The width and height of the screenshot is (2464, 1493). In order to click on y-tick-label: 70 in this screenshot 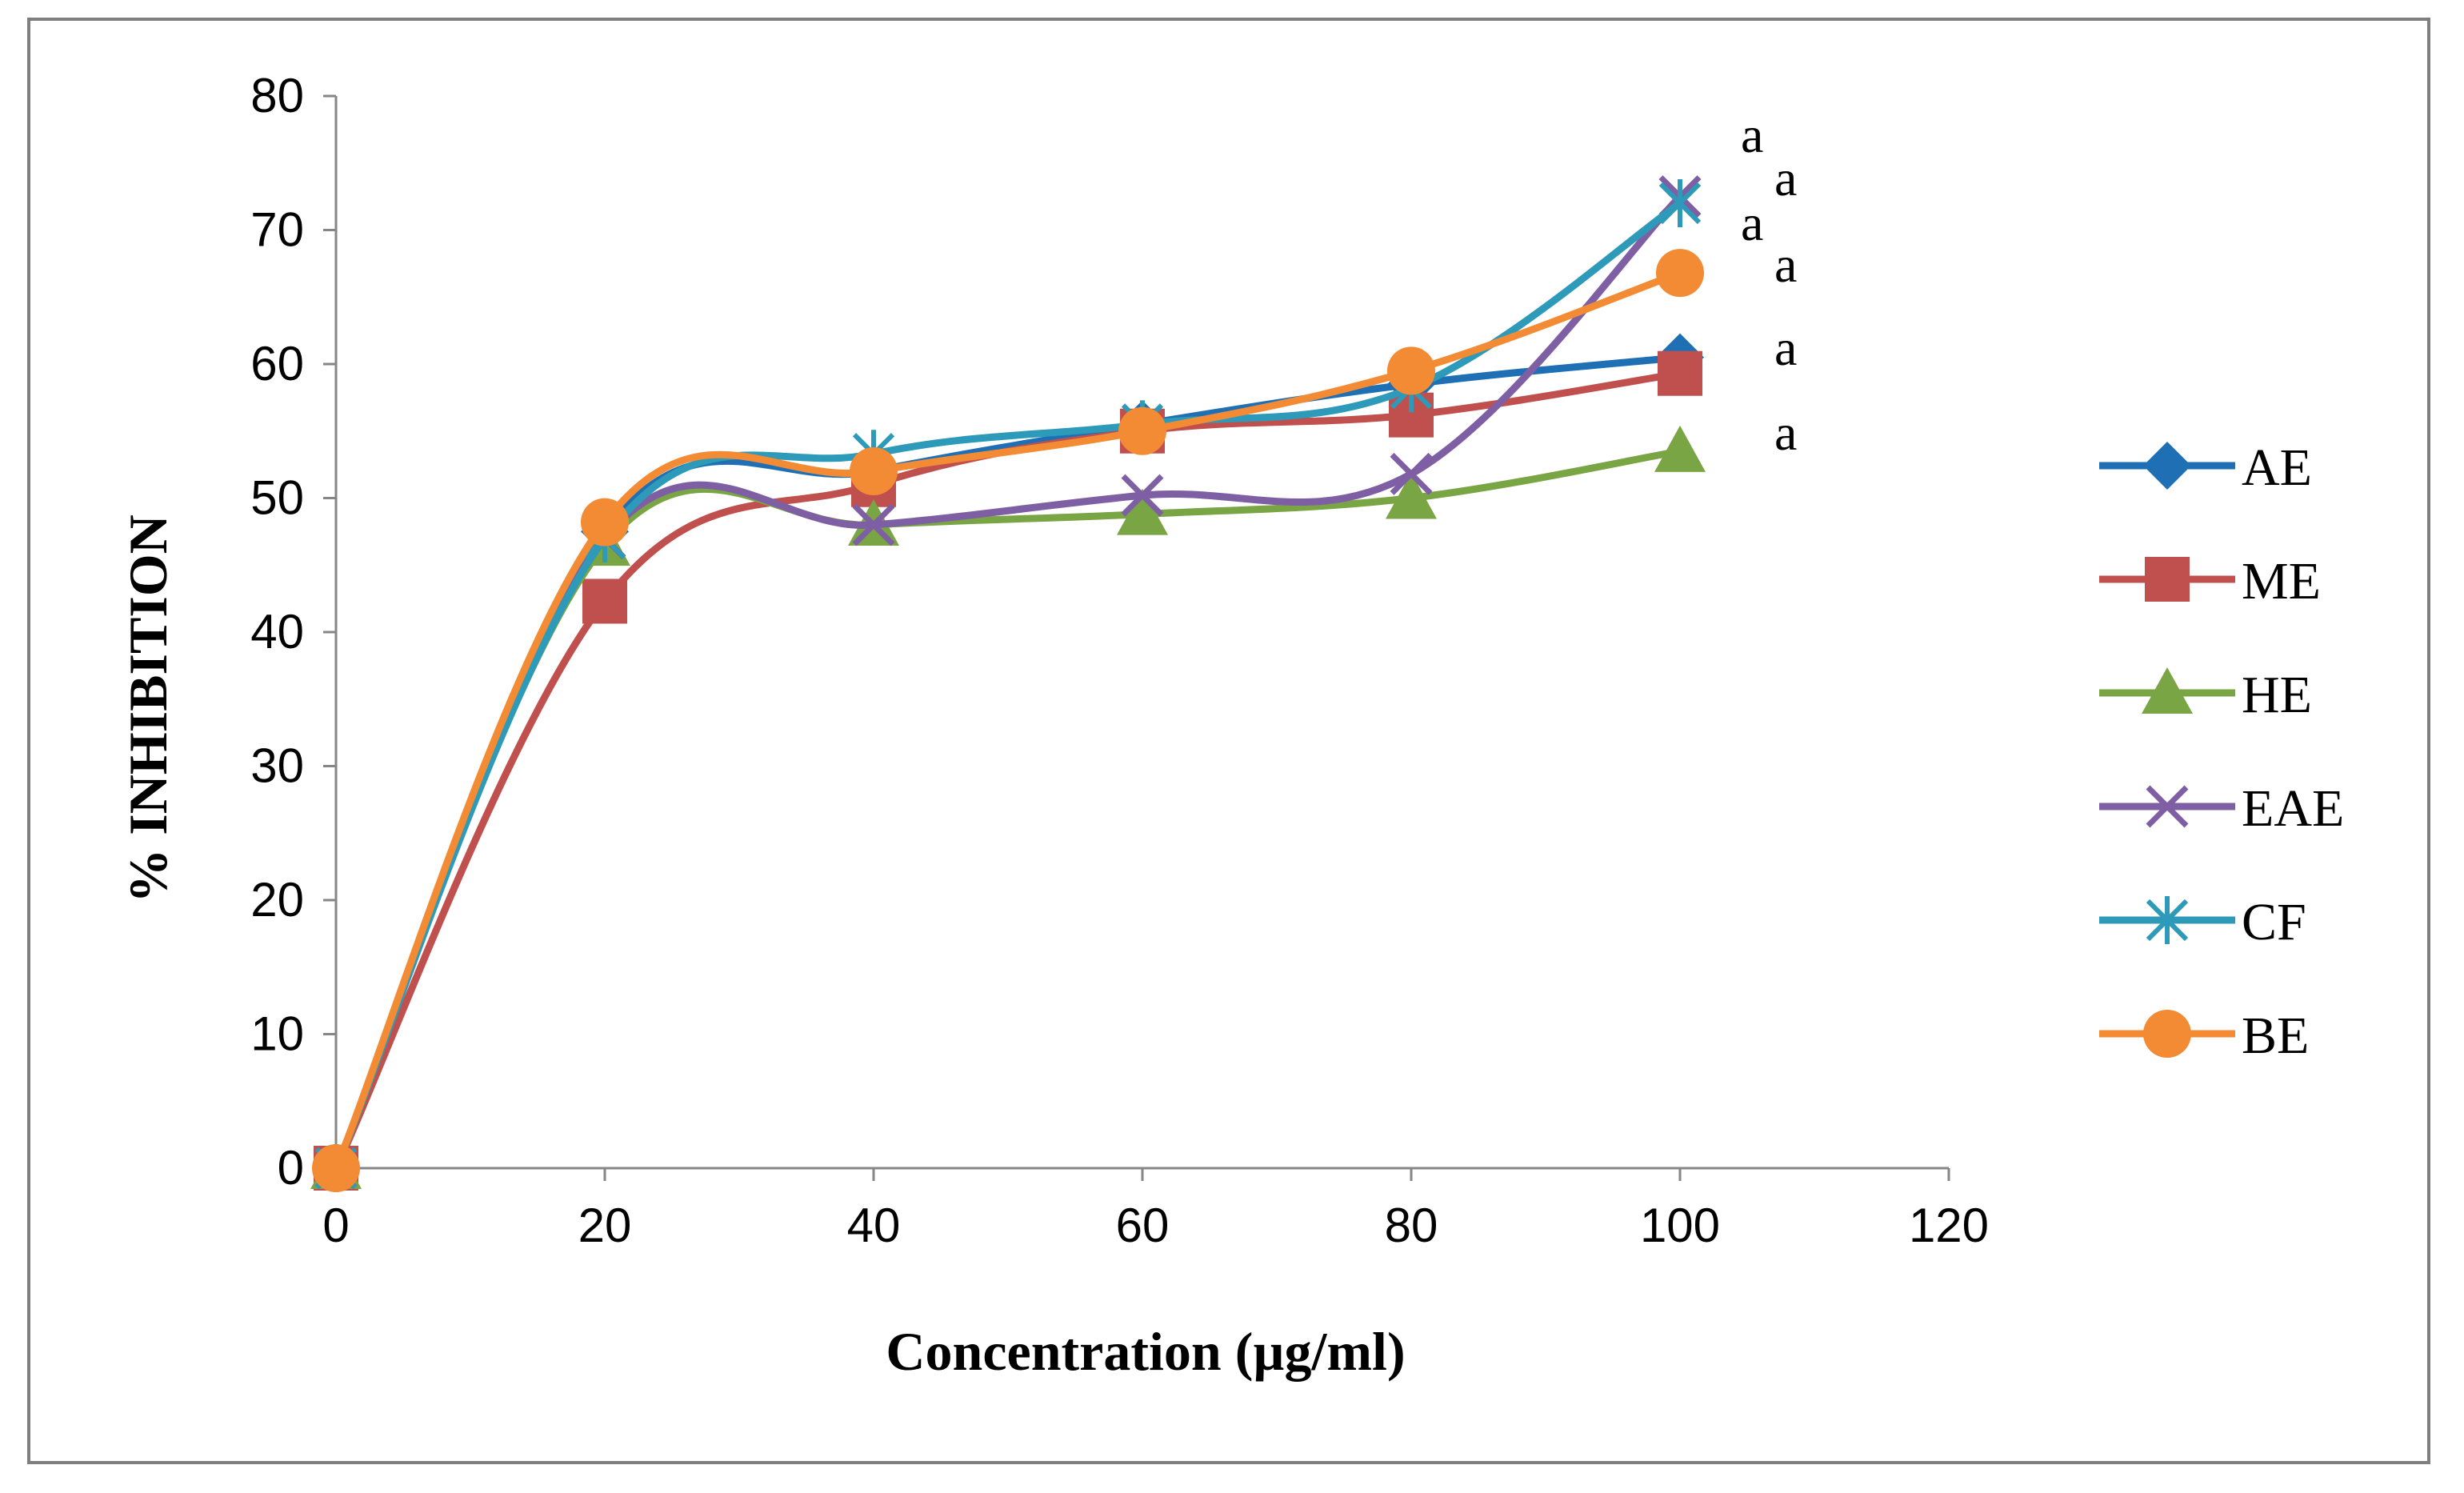, I will do `click(277, 230)`.